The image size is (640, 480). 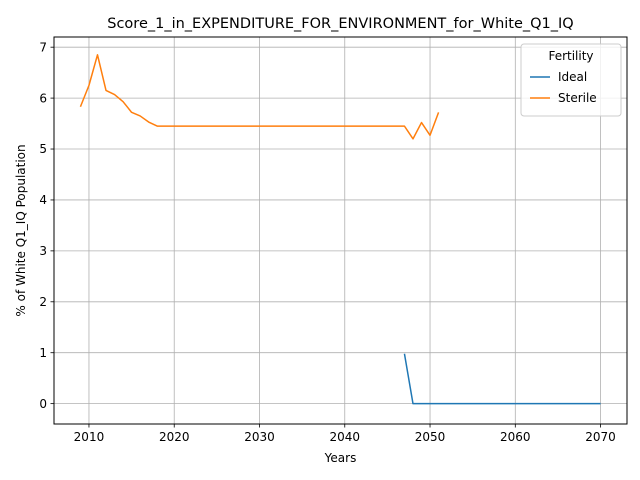 I want to click on y-tick-label: 0, so click(x=43, y=404).